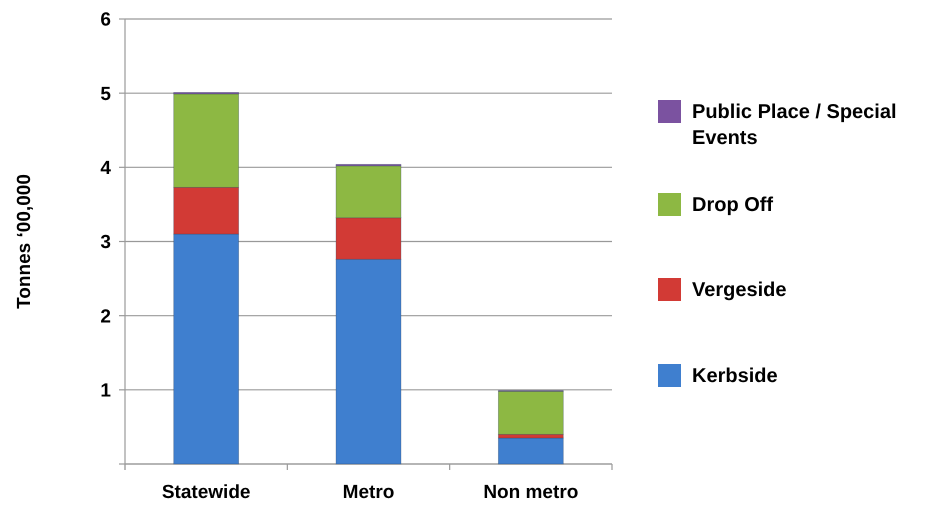  Describe the element at coordinates (106, 168) in the screenshot. I see `y-tick-label: 4` at that location.